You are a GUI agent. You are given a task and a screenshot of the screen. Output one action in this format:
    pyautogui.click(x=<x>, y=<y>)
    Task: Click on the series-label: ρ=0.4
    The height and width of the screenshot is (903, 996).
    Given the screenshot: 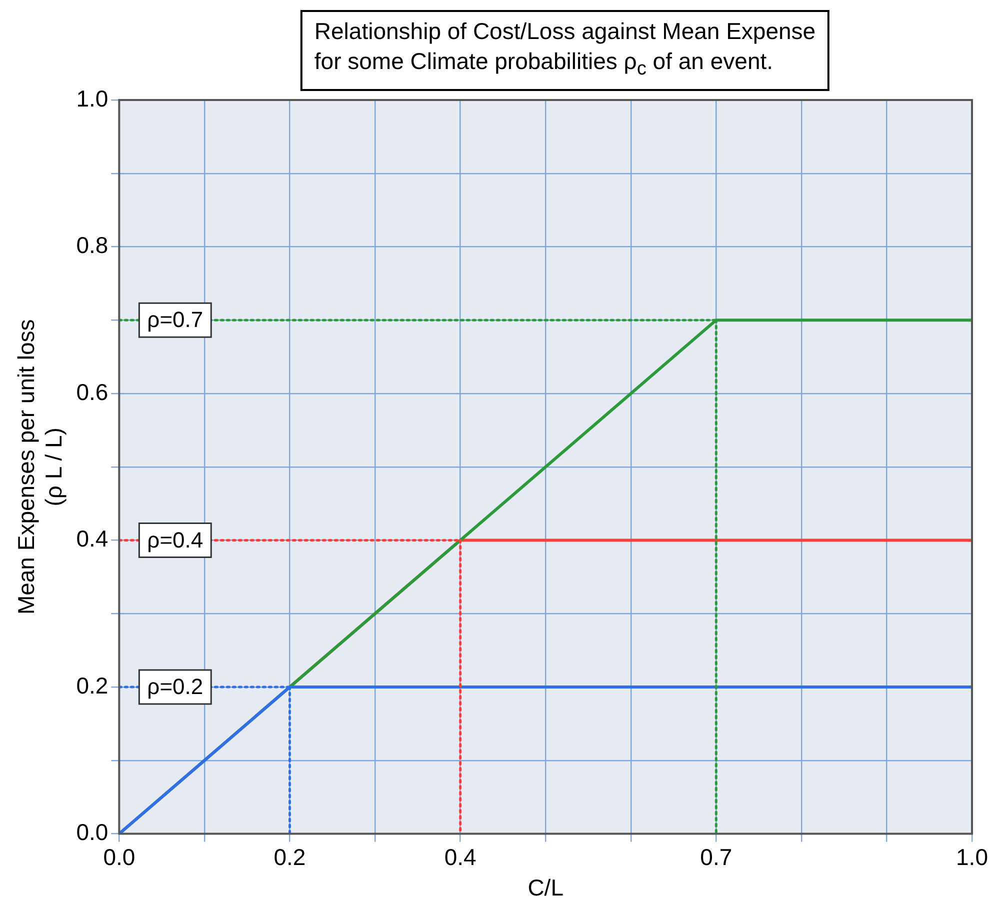 What is the action you would take?
    pyautogui.click(x=175, y=539)
    